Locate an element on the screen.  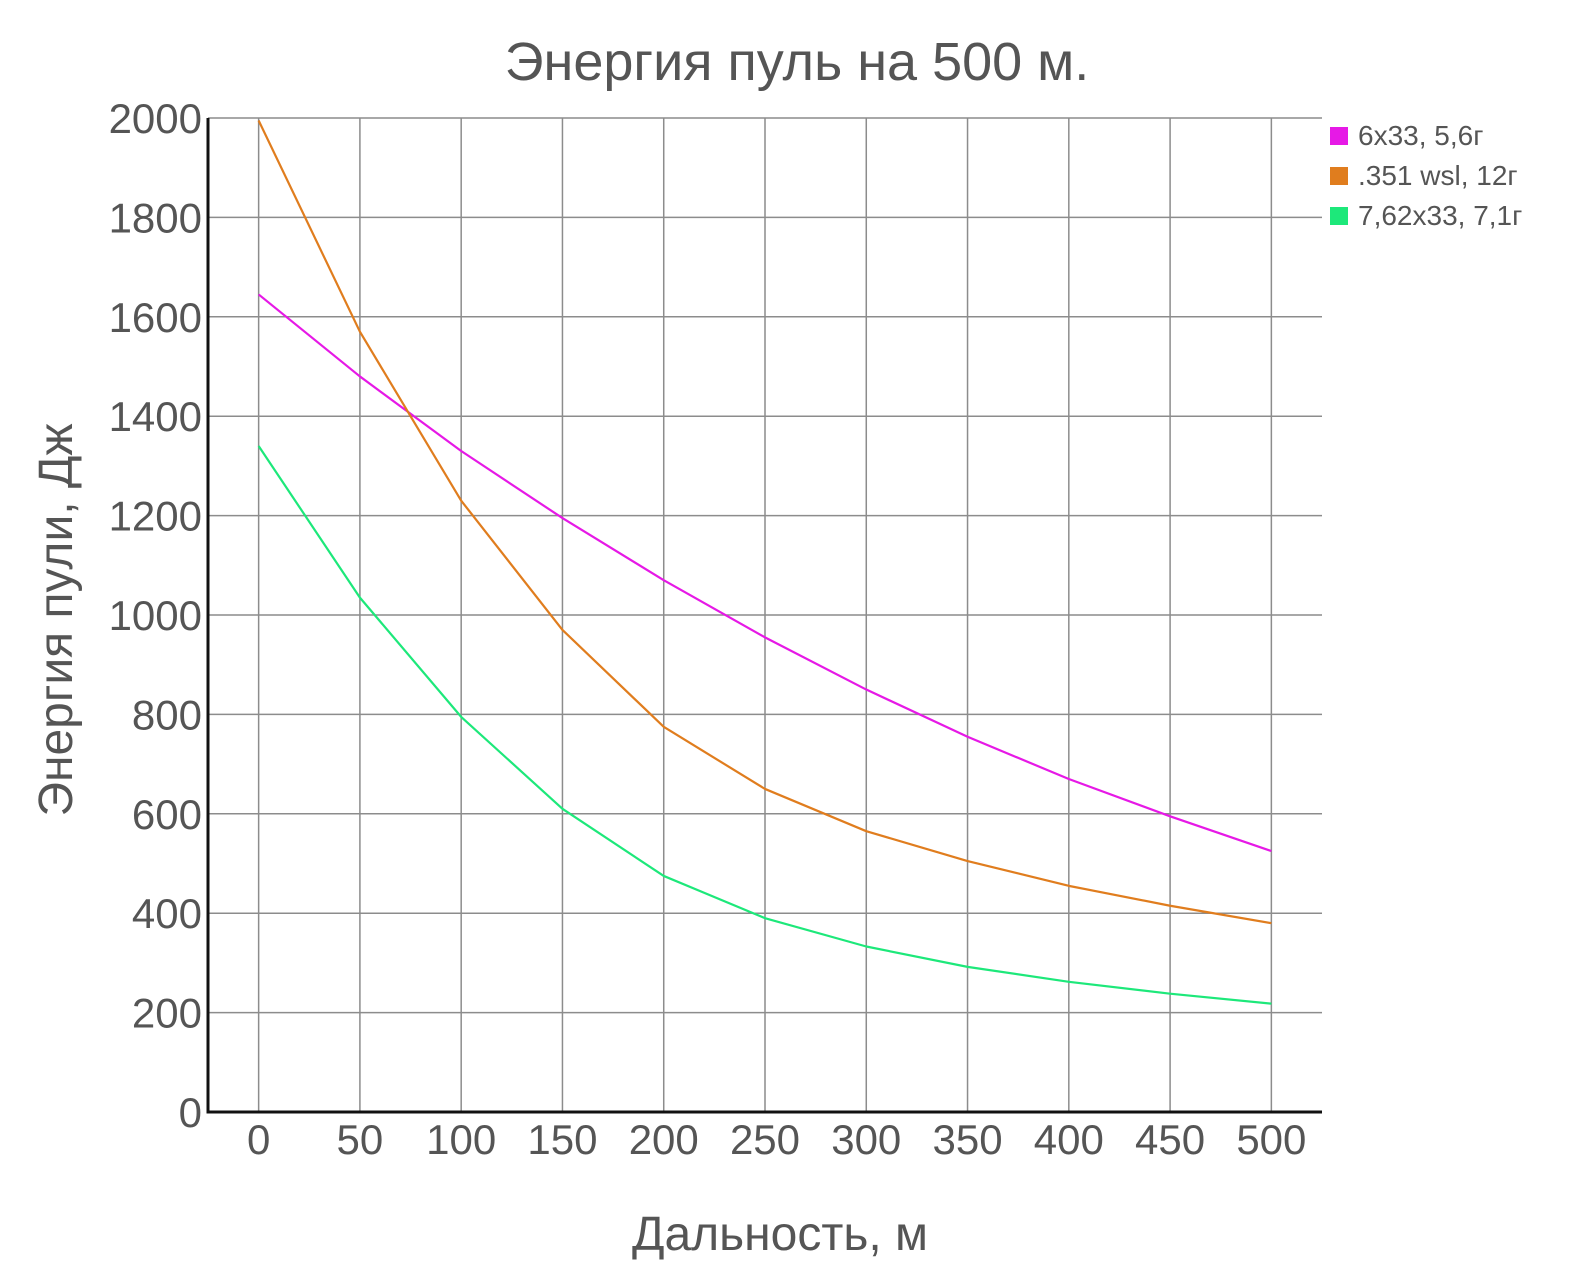
y-tick-label: 400 is located at coordinates (167, 913).